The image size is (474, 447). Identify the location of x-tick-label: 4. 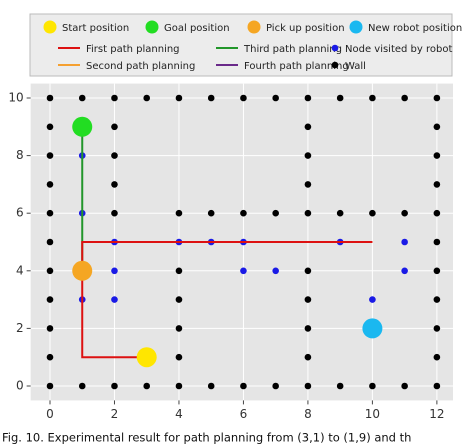
(179, 414).